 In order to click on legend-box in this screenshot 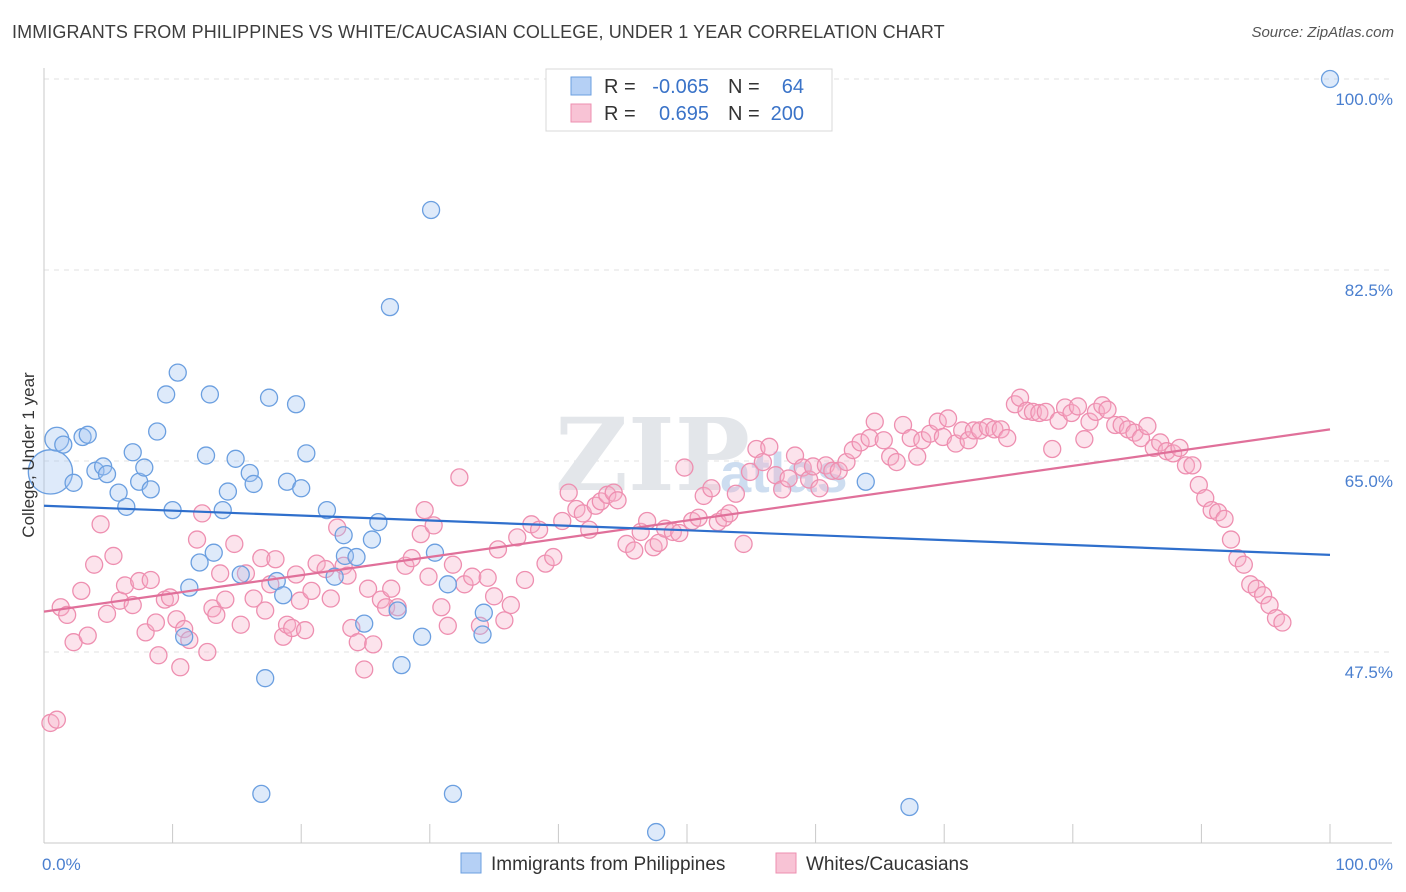, I will do `click(689, 100)`.